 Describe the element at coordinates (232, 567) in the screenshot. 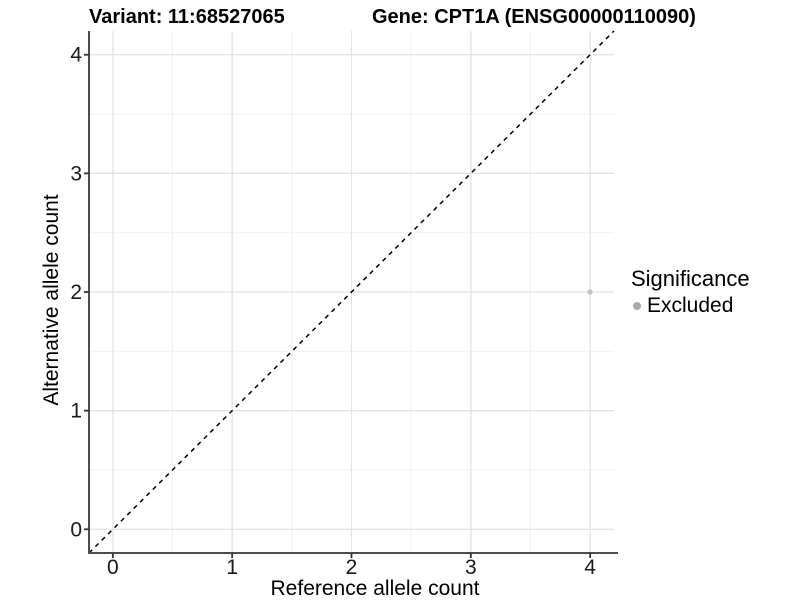

I see `x-tick-label: 1` at that location.